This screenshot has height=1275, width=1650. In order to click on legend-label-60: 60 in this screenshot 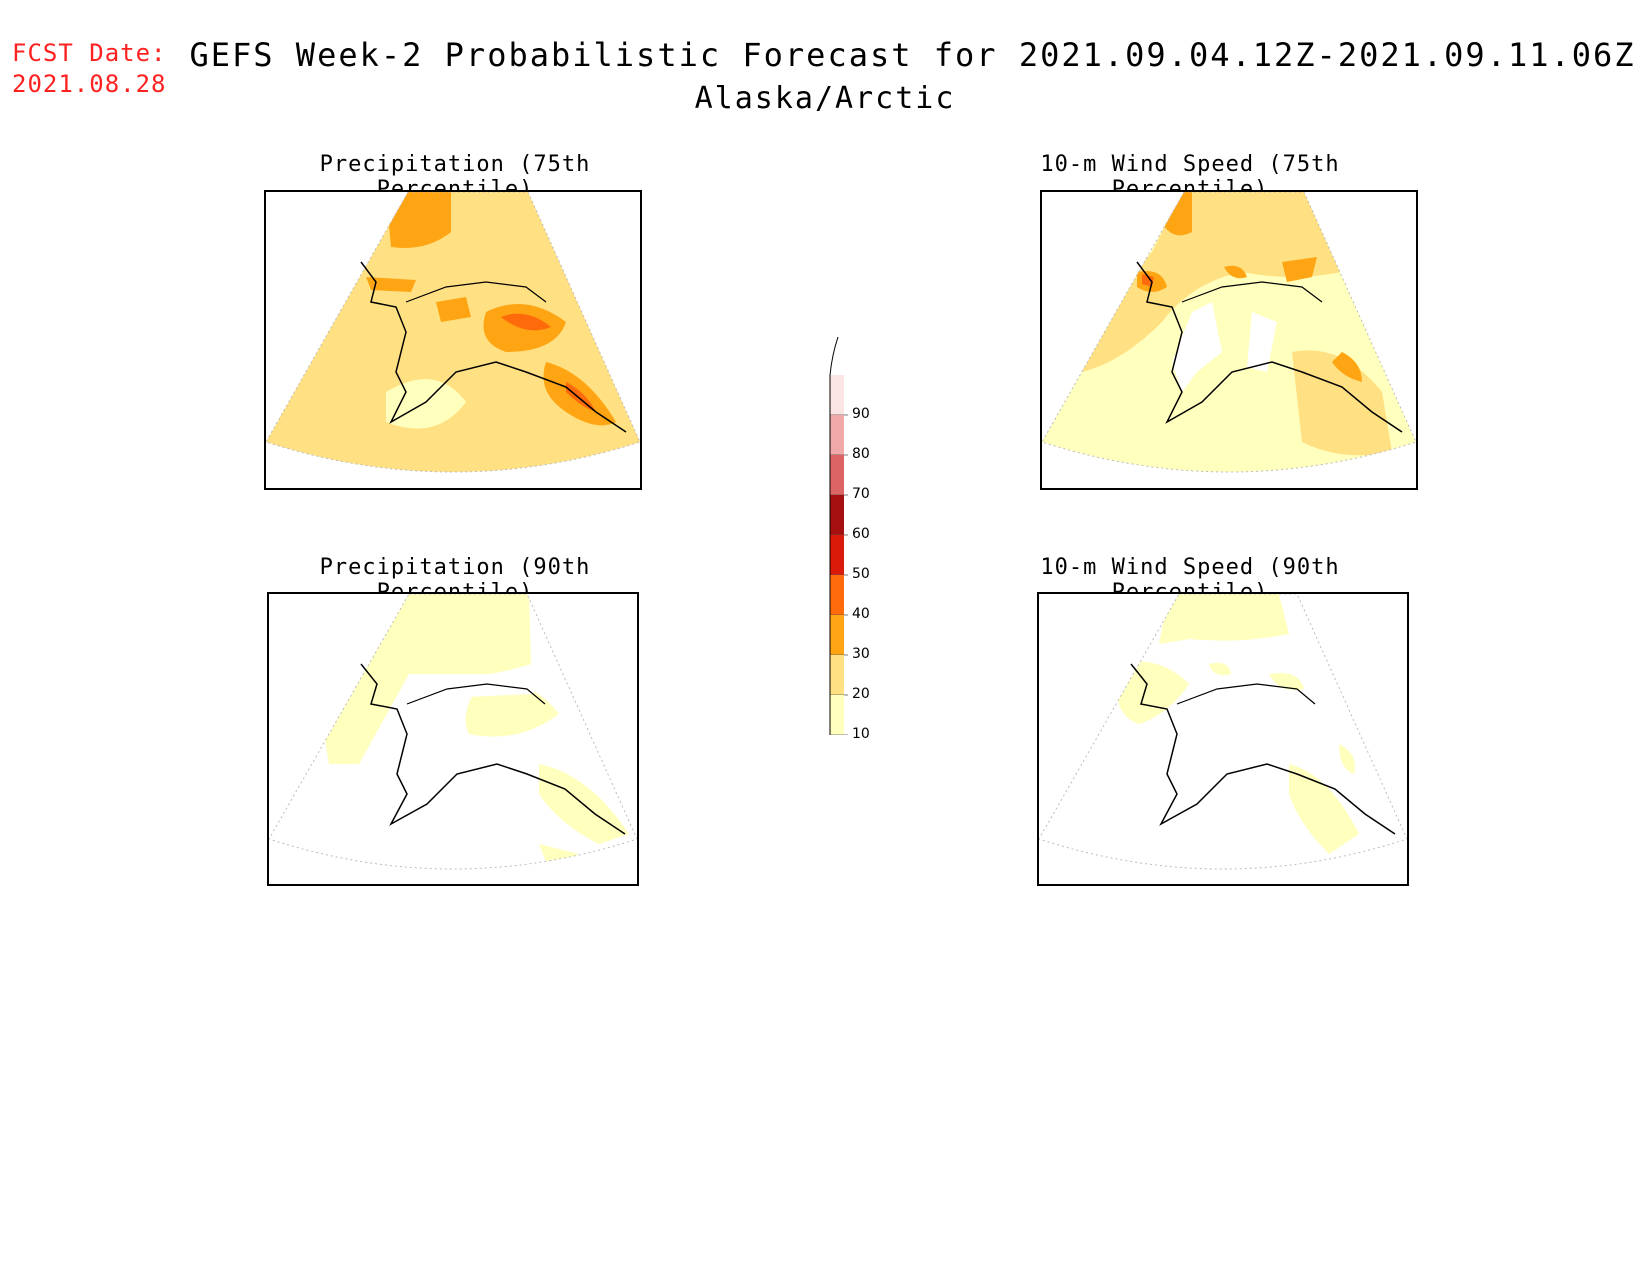, I will do `click(861, 534)`.